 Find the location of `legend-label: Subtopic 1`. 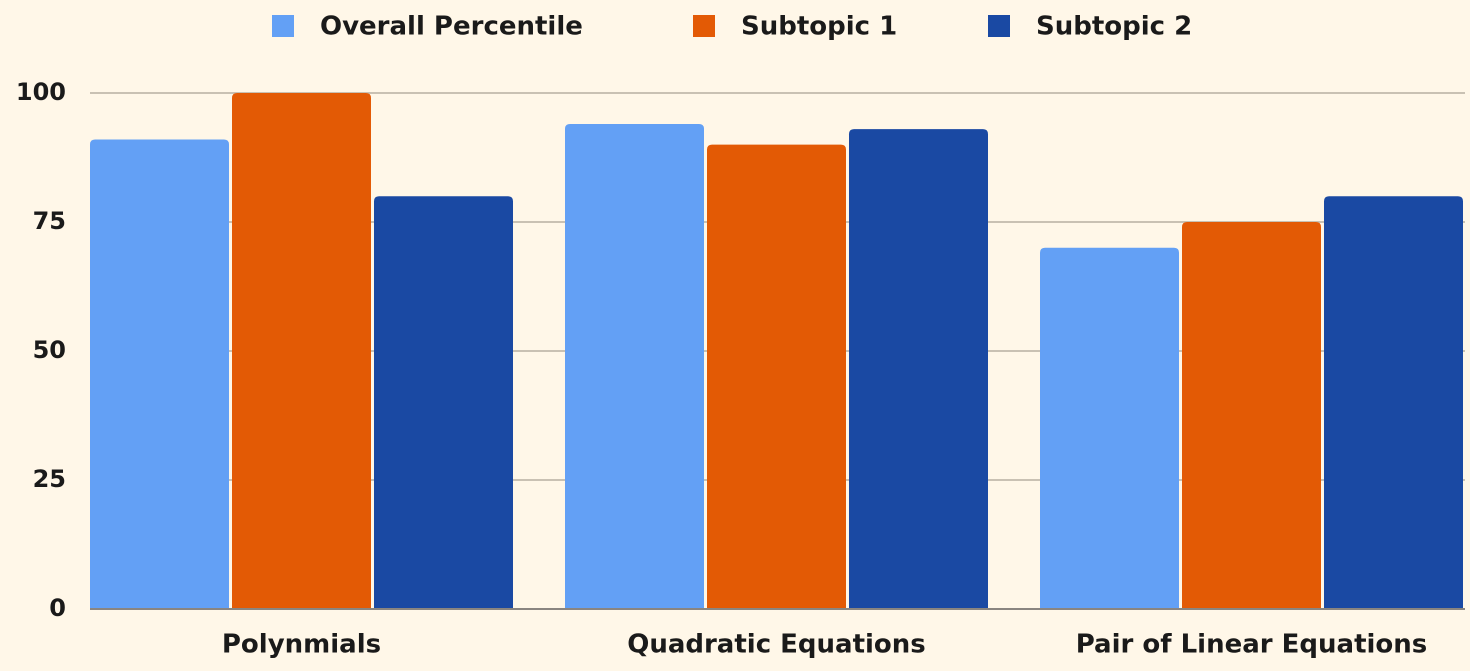

legend-label: Subtopic 1 is located at coordinates (819, 27).